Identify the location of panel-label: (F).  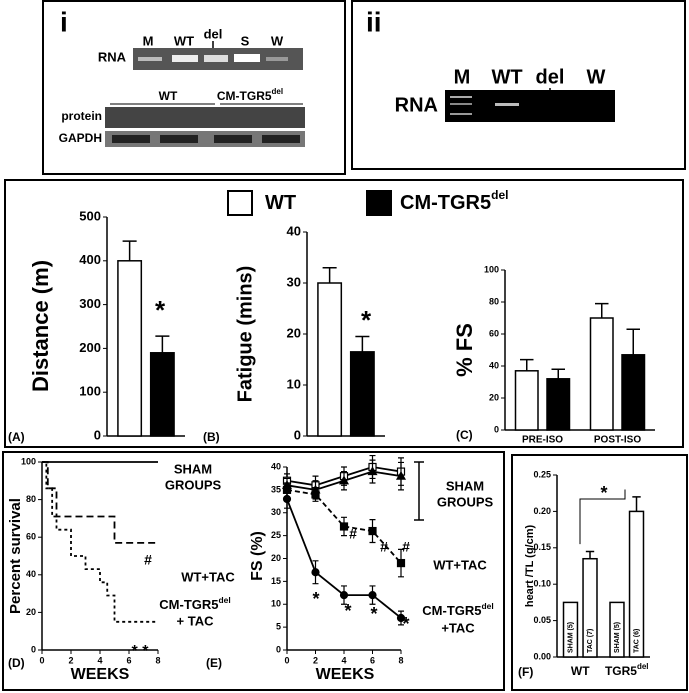
(525, 672).